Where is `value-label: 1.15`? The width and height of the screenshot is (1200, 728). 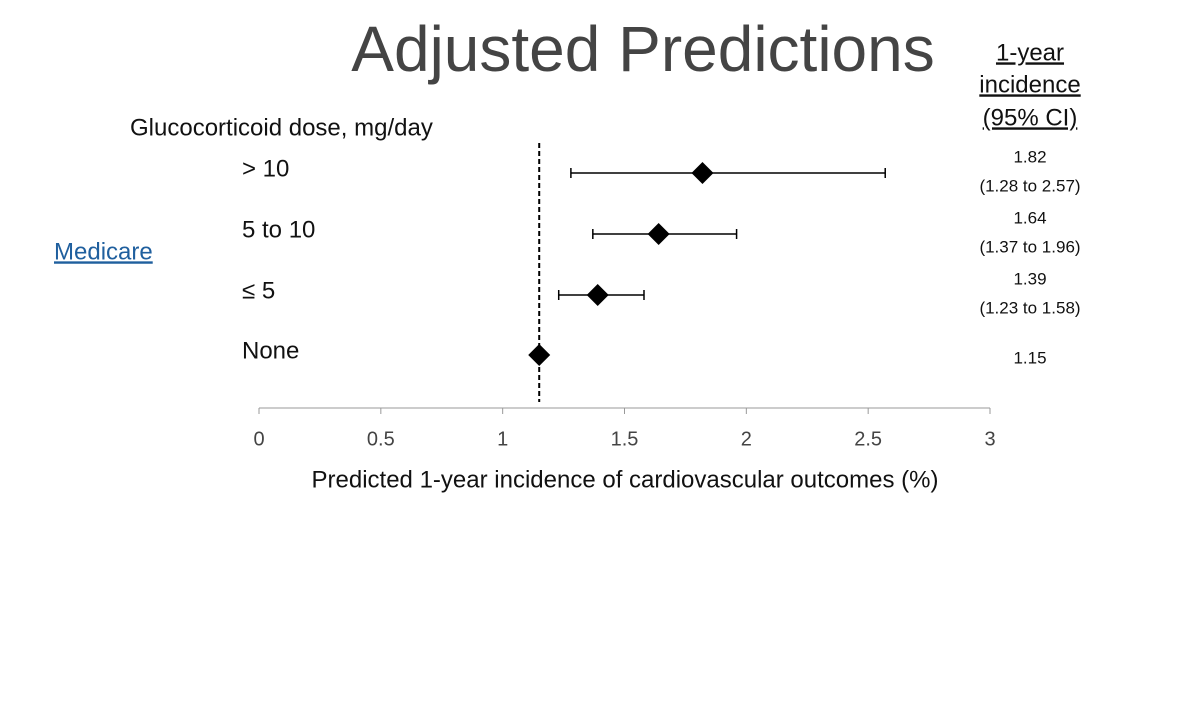 value-label: 1.15 is located at coordinates (1029, 357).